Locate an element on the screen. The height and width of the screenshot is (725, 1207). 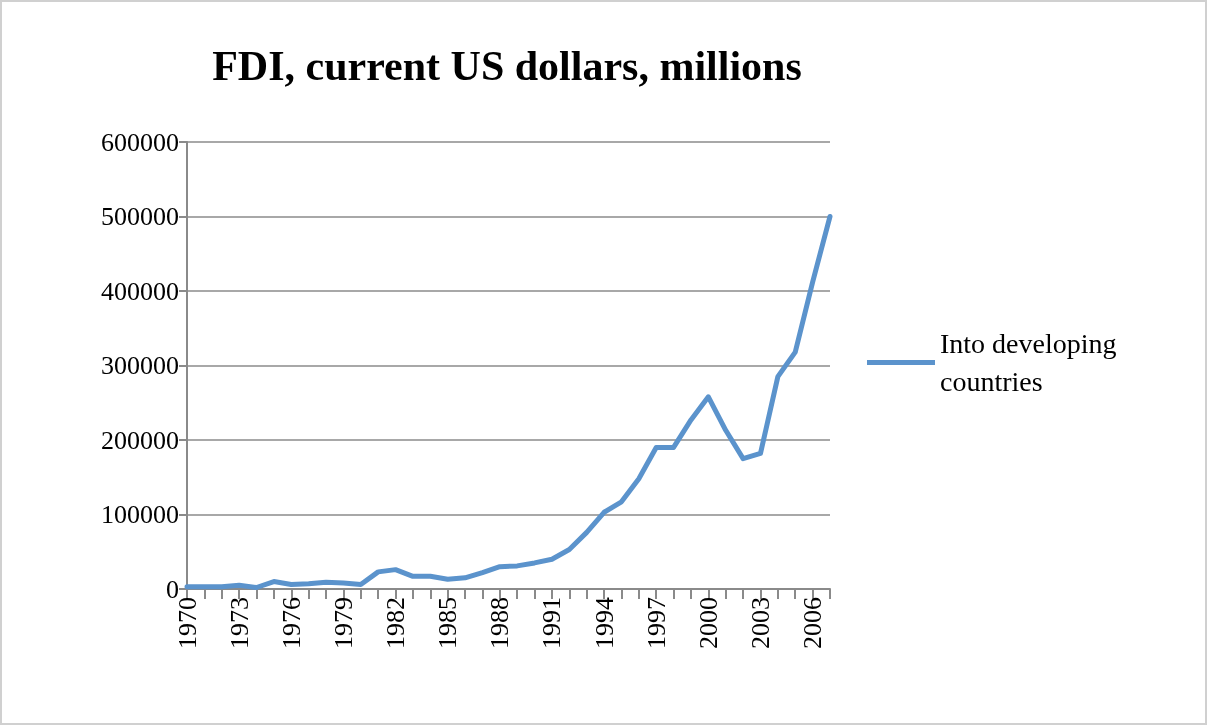
x-tick-label: 1988 is located at coordinates (500, 623).